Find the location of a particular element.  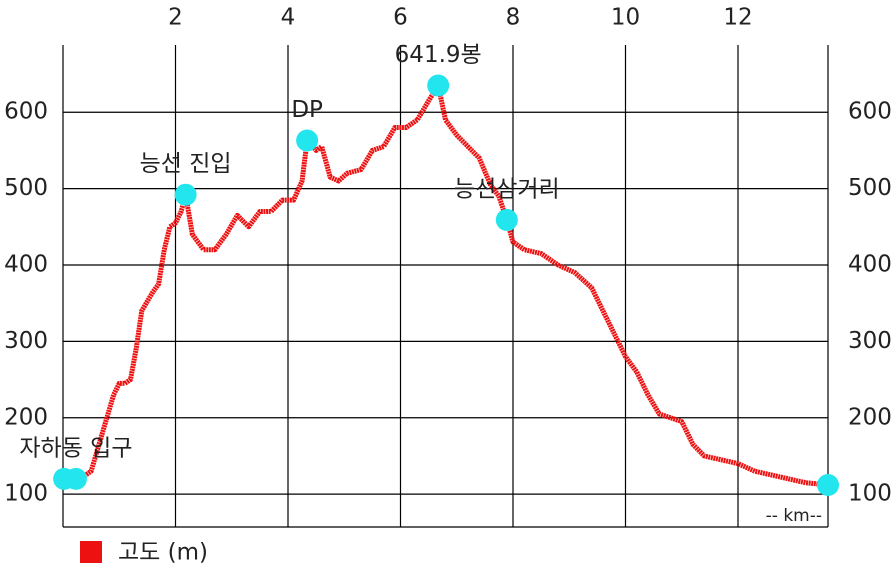

y-tick-label-right: 600 is located at coordinates (870, 112).